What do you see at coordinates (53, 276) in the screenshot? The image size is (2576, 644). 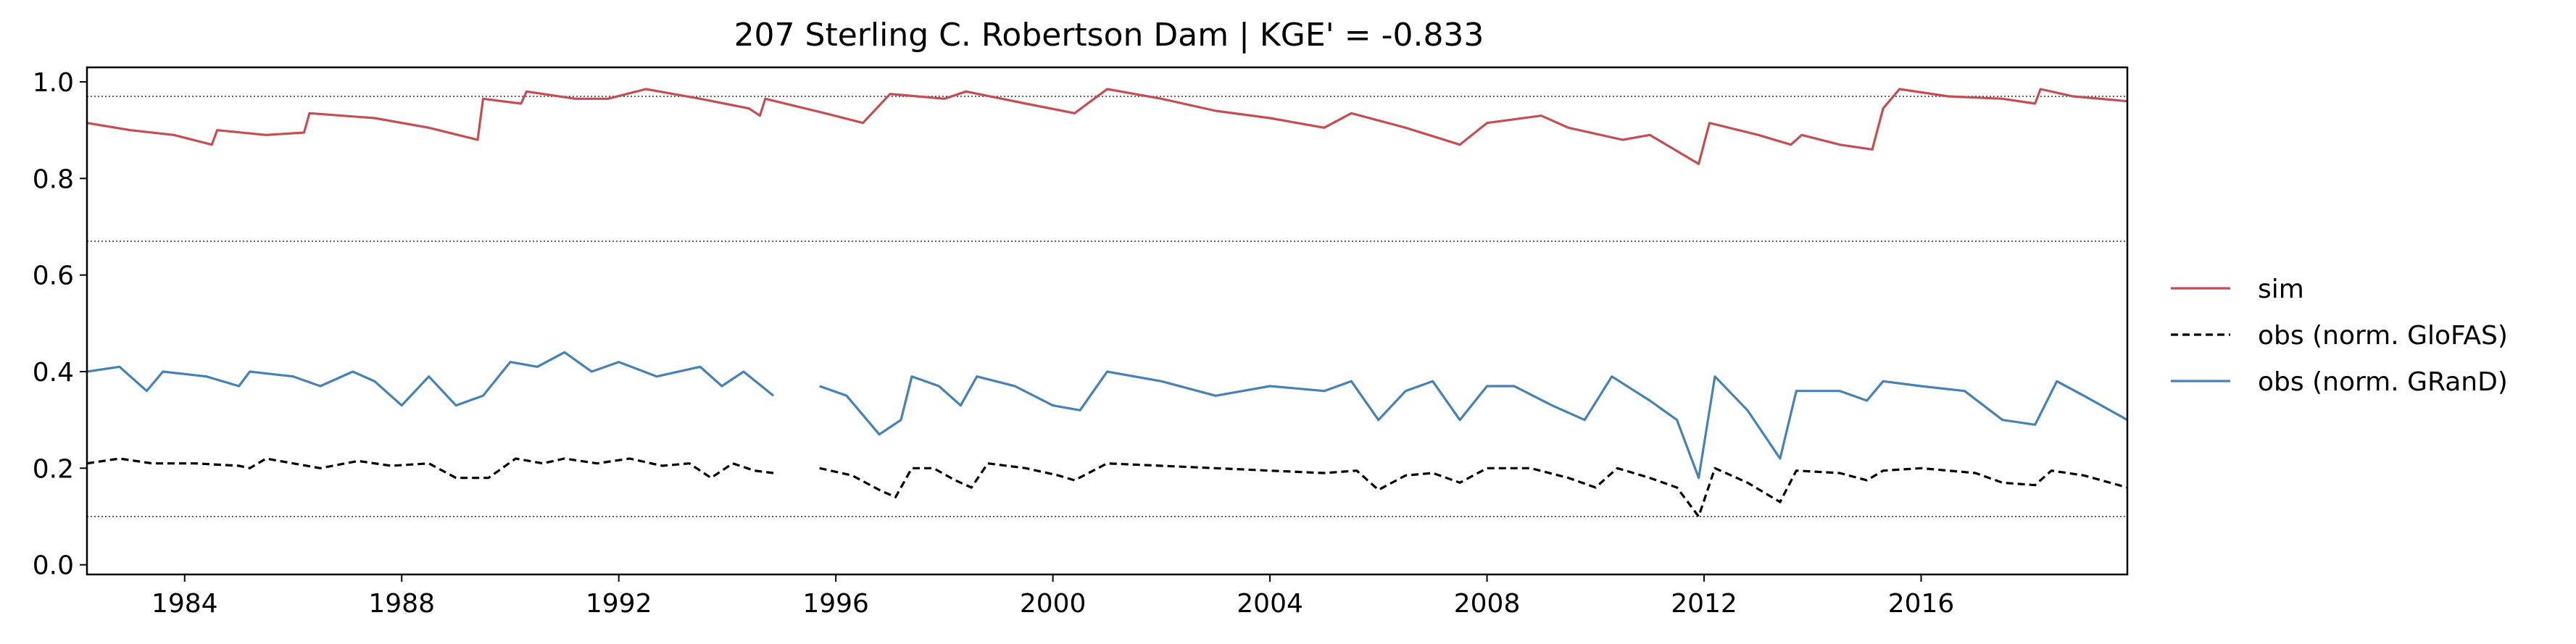 I see `y-tick-label: 0.6` at bounding box center [53, 276].